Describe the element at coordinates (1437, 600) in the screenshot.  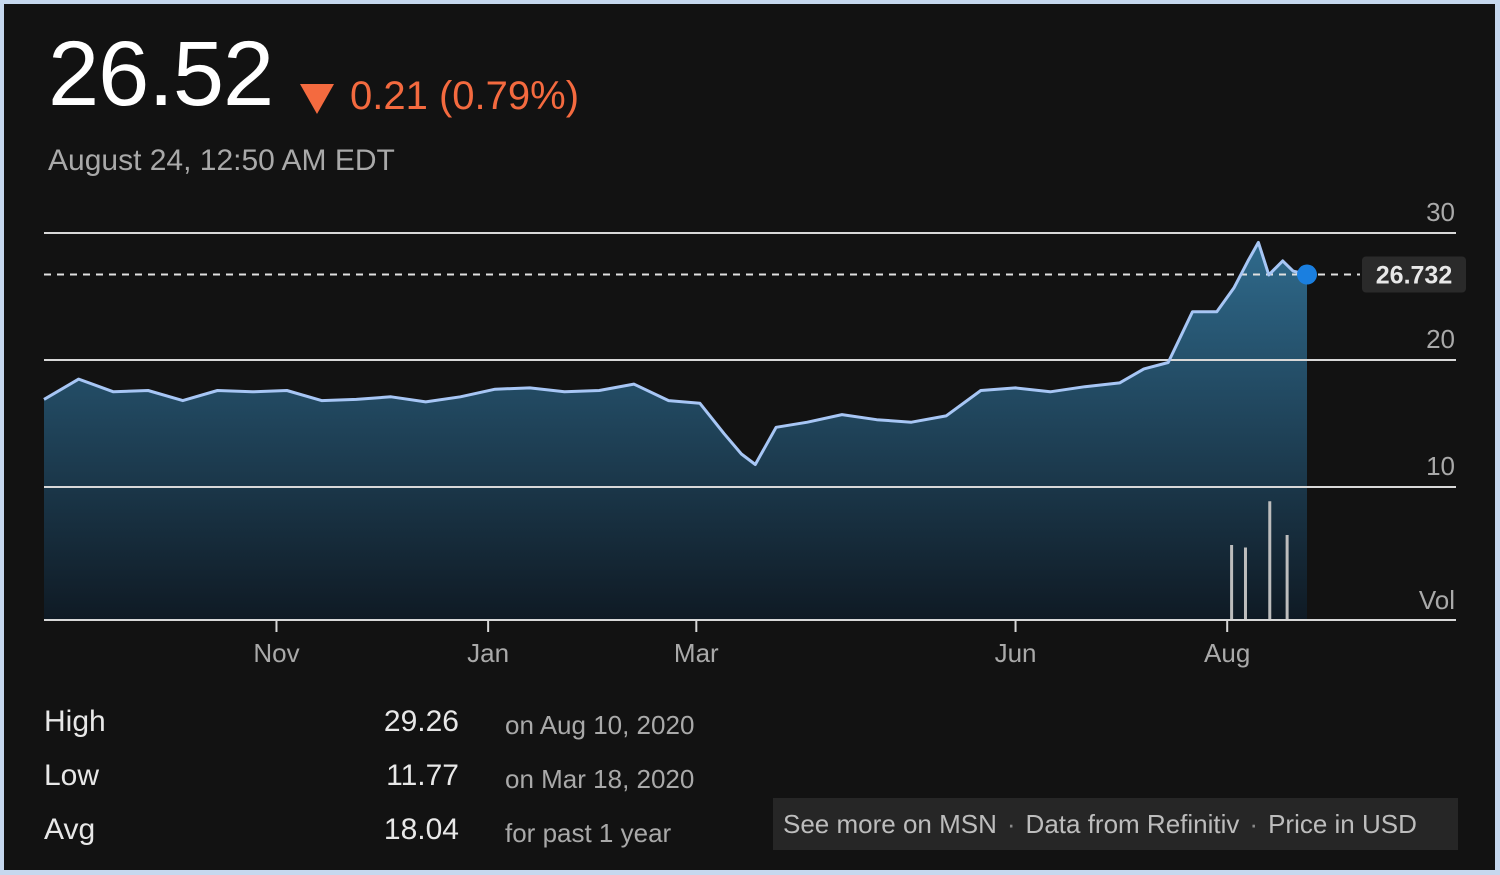
I see `volume-label: Vol` at that location.